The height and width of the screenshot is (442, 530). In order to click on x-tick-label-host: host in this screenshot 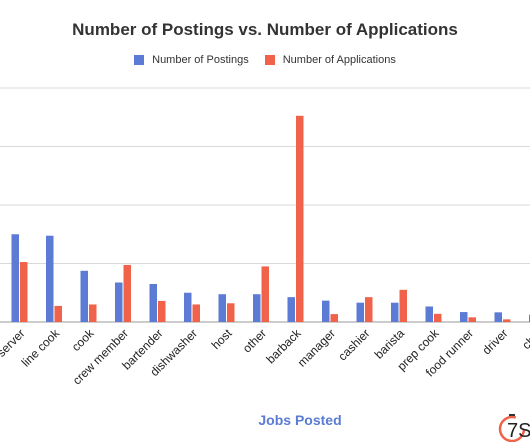, I will do `click(222, 339)`.